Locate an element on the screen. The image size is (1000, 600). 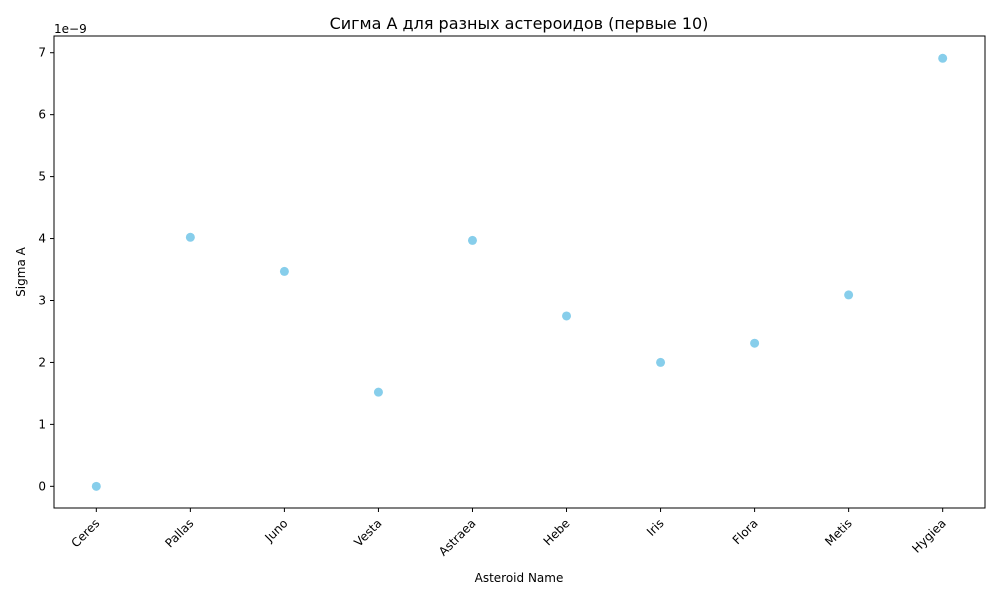
y-tick-label: 0 is located at coordinates (42, 486).